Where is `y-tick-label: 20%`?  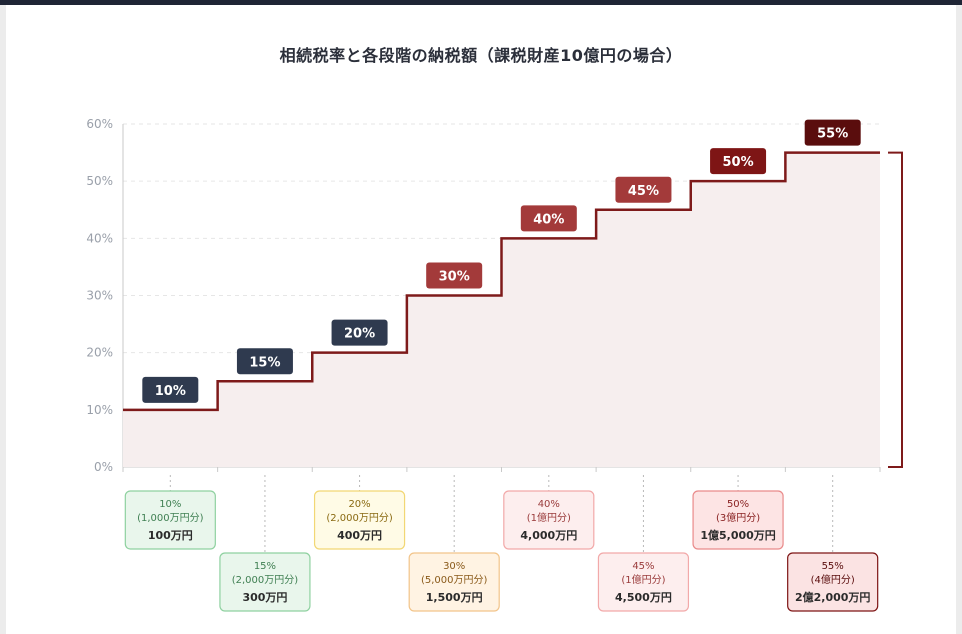 y-tick-label: 20% is located at coordinates (99, 353).